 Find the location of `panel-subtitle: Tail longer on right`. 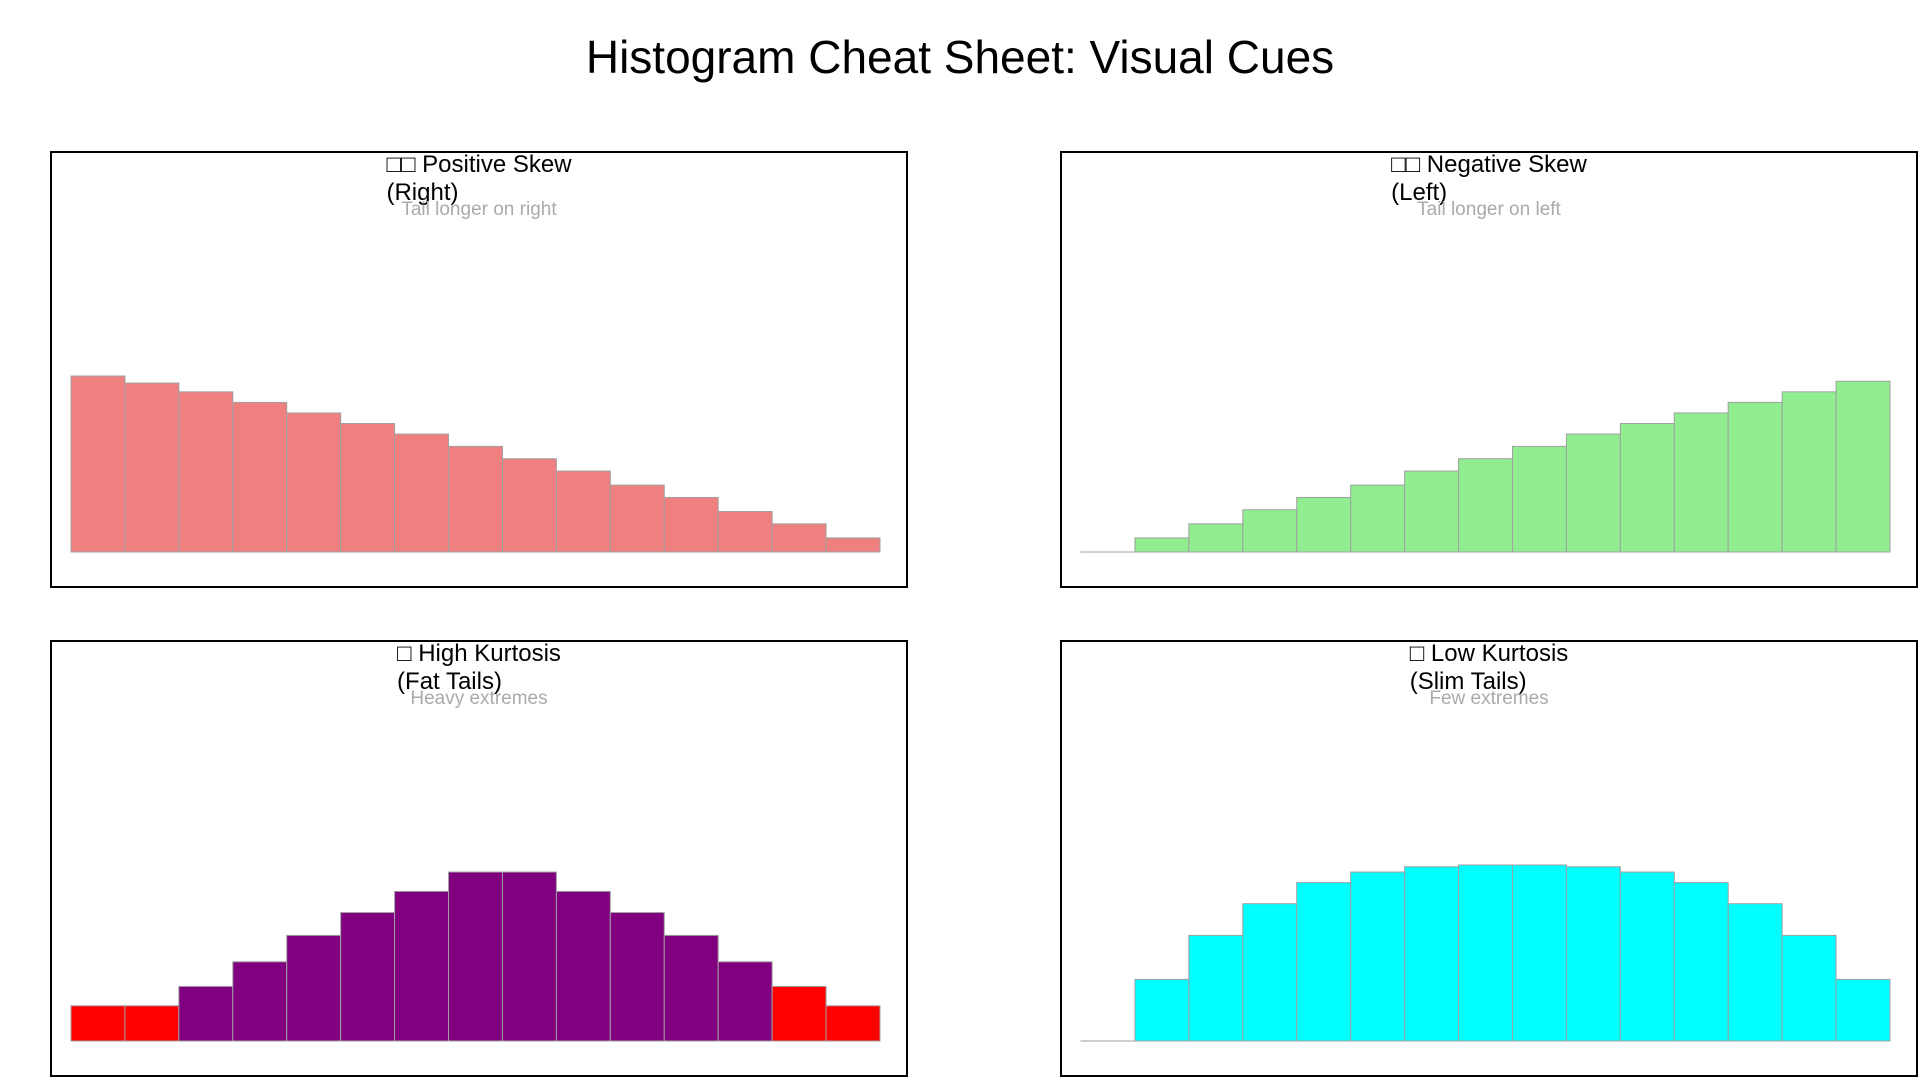

panel-subtitle: Tail longer on right is located at coordinates (479, 209).